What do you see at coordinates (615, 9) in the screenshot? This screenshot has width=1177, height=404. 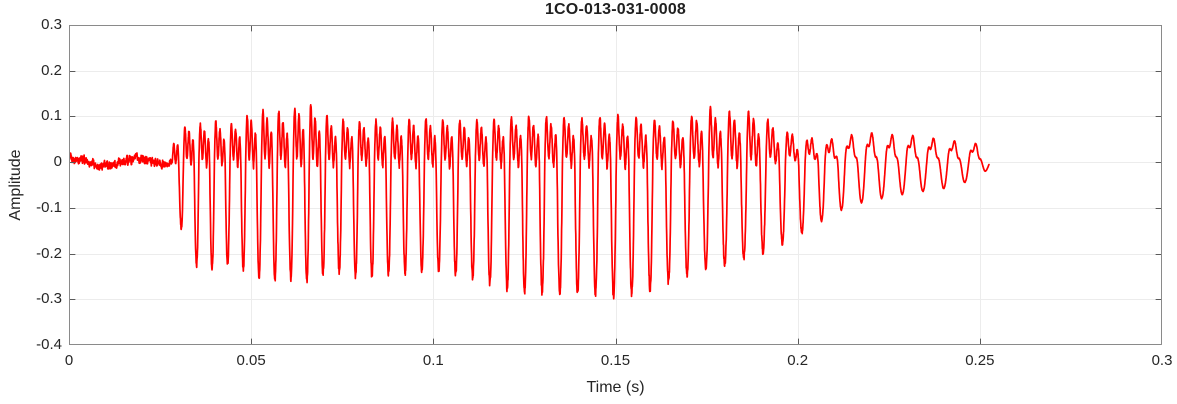 I see `chart-title: 1CO-013-031-0008` at bounding box center [615, 9].